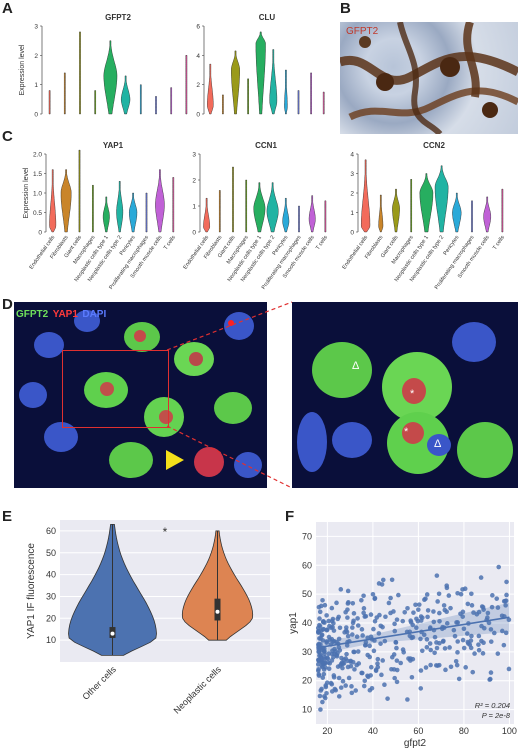 The height and width of the screenshot is (749, 520). Describe the element at coordinates (51, 575) in the screenshot. I see `y-tick-label: 40` at that location.